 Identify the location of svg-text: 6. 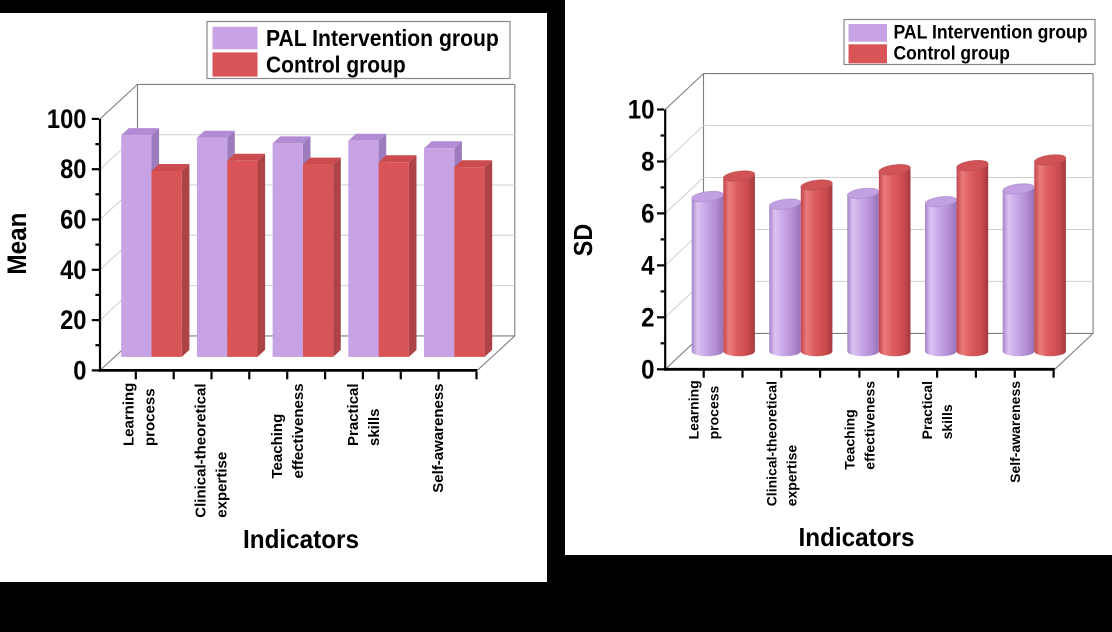
(647, 213).